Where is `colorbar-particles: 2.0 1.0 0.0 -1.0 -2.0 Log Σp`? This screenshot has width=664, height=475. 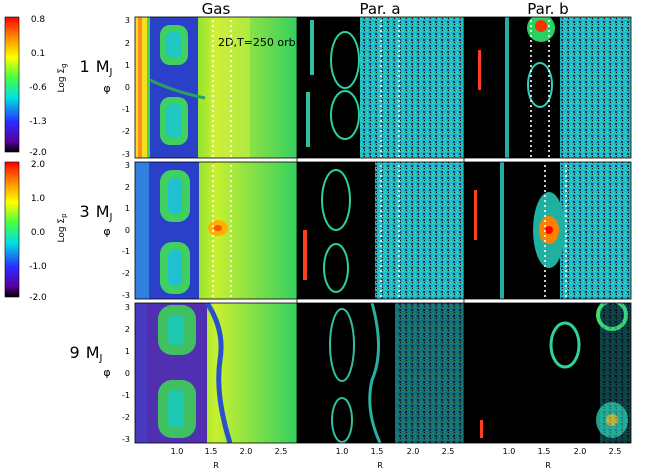
colorbar-particles: 2.0 1.0 0.0 -1.0 -2.0 Log Σp is located at coordinates (36, 231).